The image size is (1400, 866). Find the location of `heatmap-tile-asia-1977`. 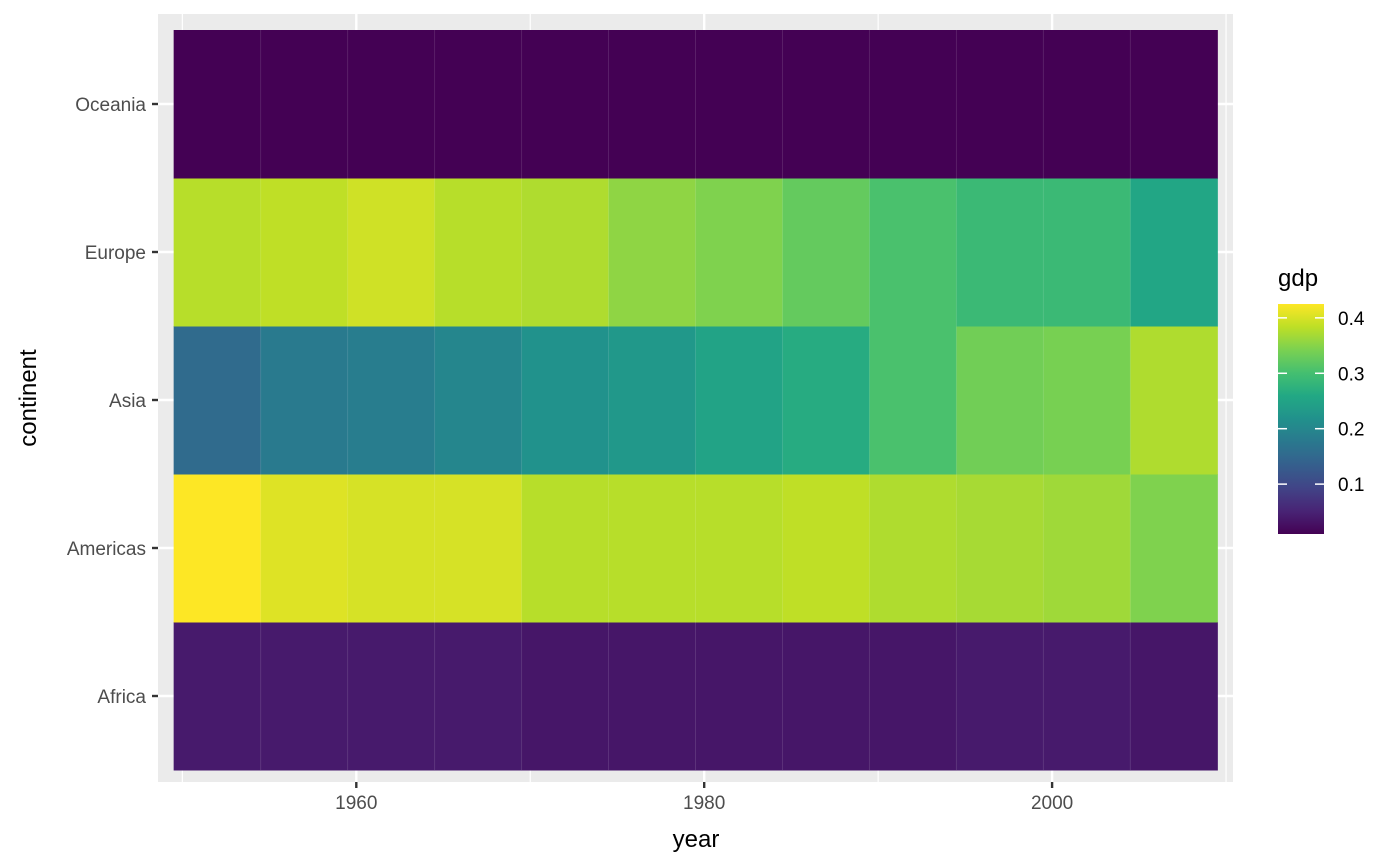

heatmap-tile-asia-1977 is located at coordinates (652, 400).